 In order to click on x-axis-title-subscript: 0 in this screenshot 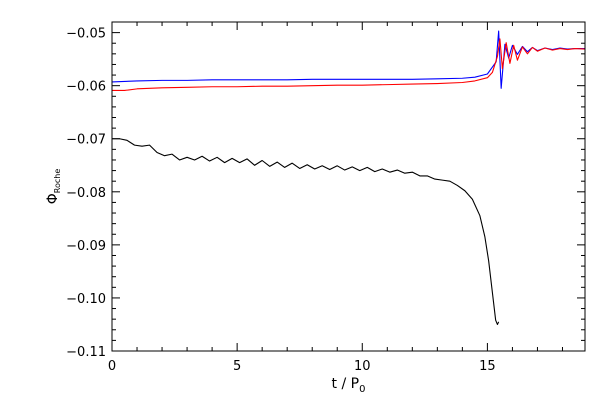, I will do `click(362, 389)`.